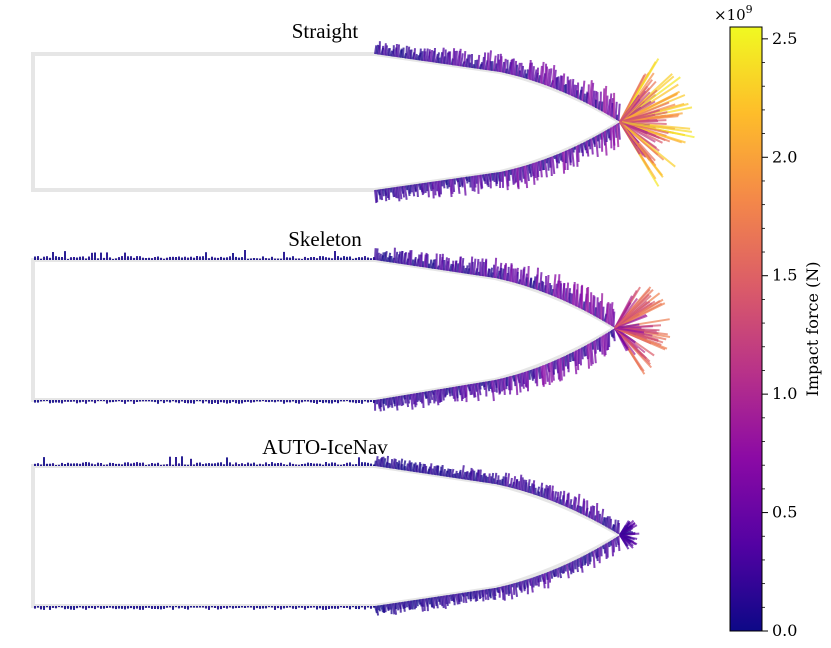 This screenshot has height=648, width=831. I want to click on hull-bow-skeleton, so click(496, 330).